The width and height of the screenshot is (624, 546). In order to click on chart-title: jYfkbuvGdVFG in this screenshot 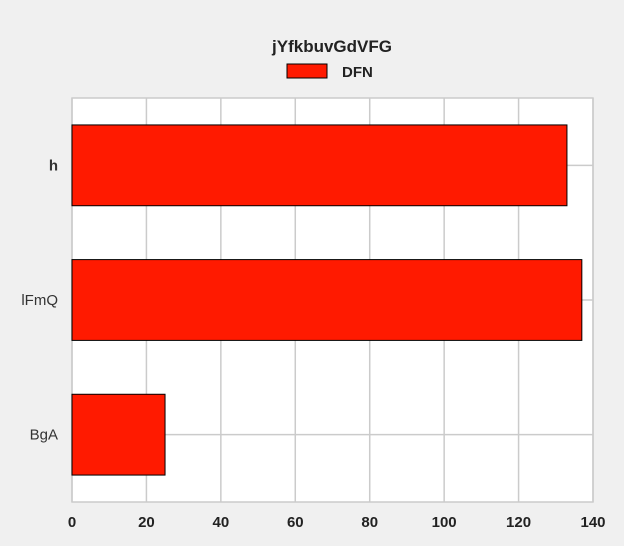, I will do `click(331, 46)`.